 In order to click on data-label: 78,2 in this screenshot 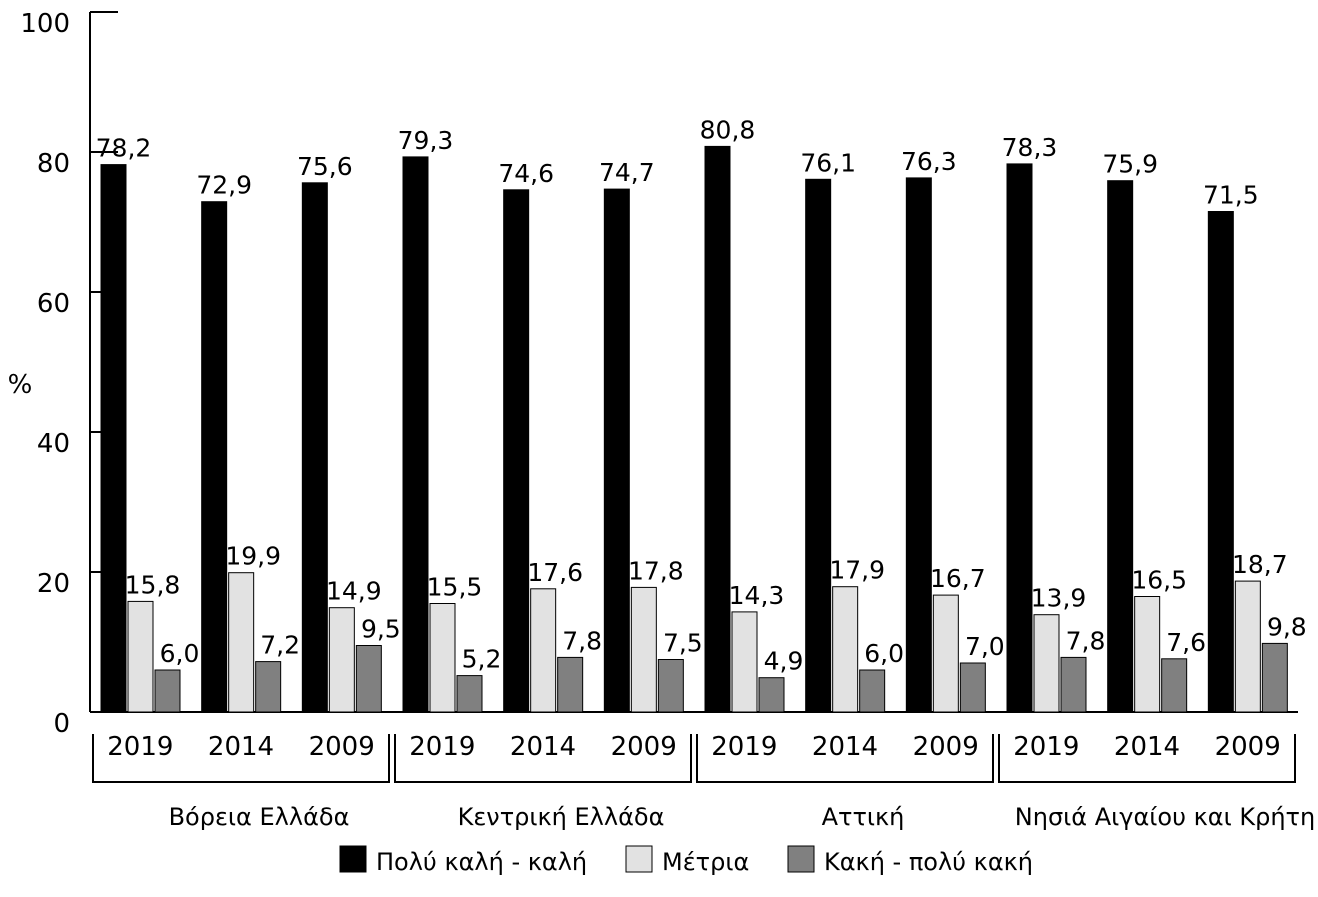, I will do `click(124, 148)`.